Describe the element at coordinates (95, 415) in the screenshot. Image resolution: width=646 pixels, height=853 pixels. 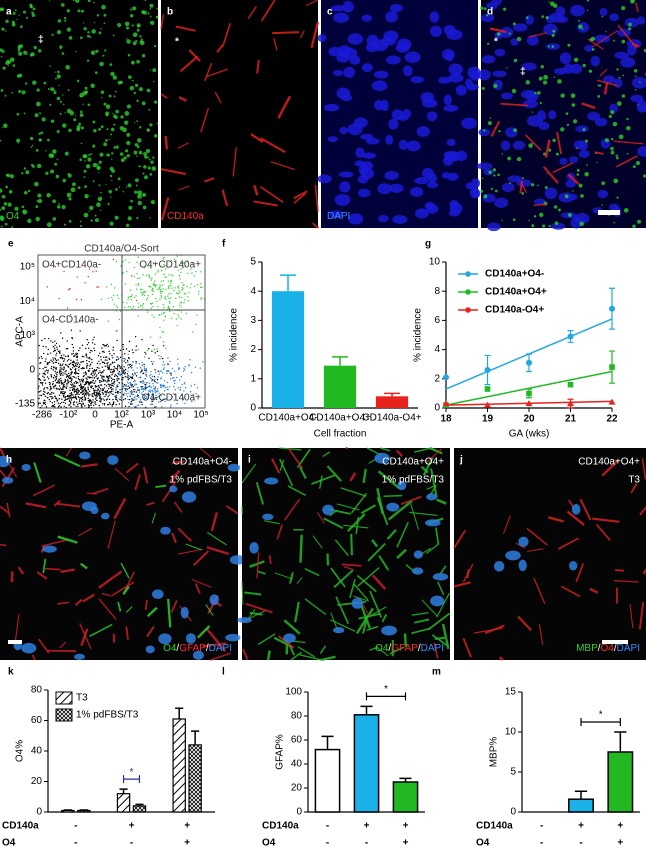
I see `x-tick-label: 0` at that location.